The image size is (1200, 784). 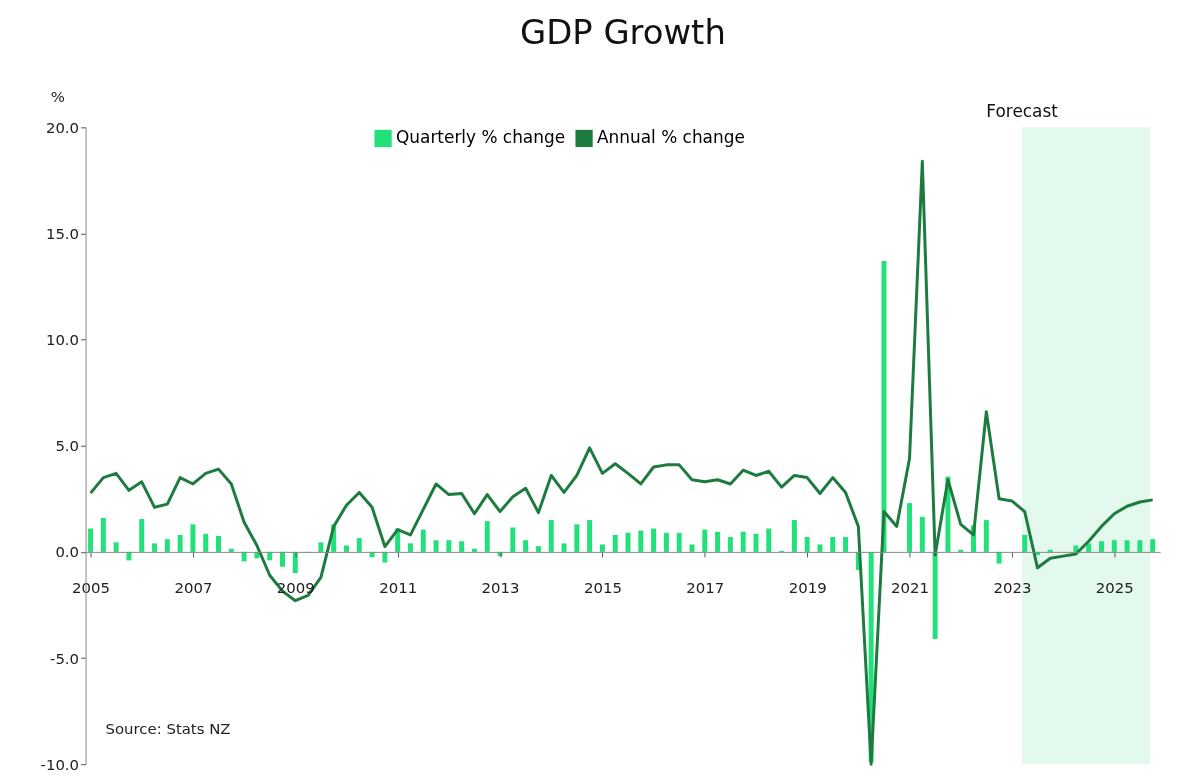 What do you see at coordinates (705, 588) in the screenshot?
I see `x-tick-label: 2017` at bounding box center [705, 588].